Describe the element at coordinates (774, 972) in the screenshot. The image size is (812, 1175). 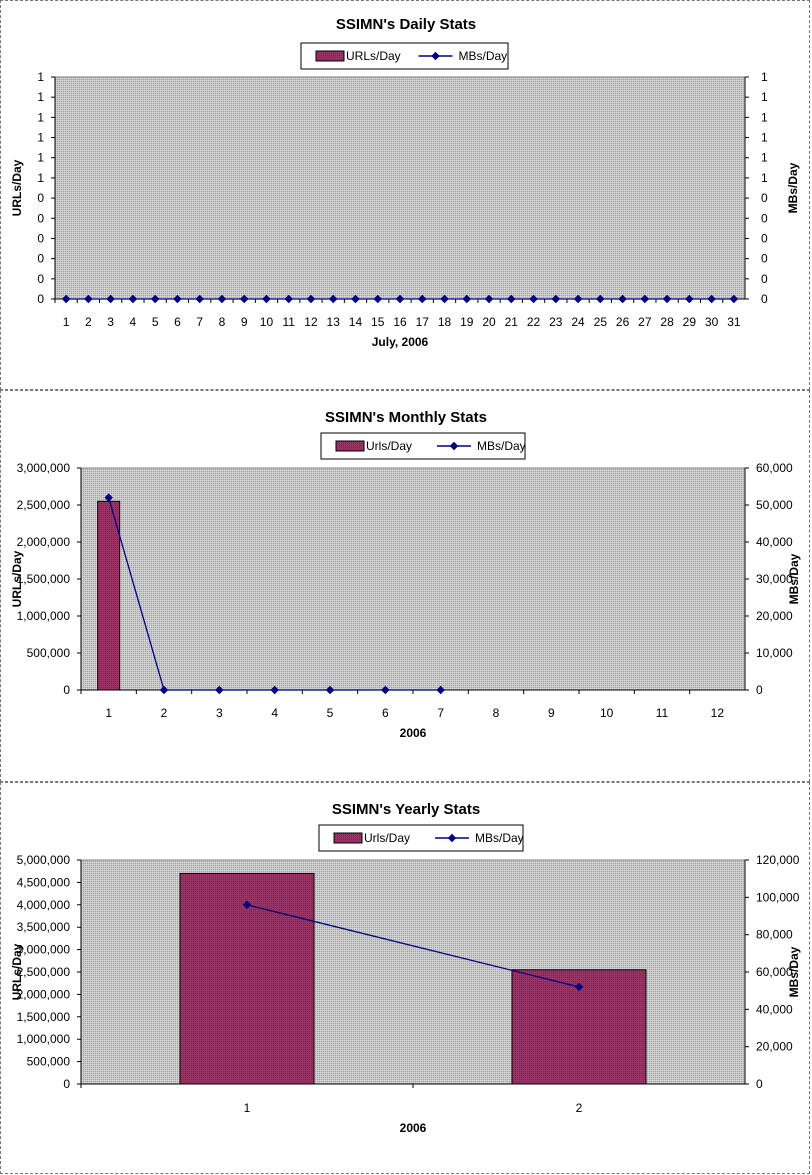
I see `y2-tick-label: 60,000` at that location.